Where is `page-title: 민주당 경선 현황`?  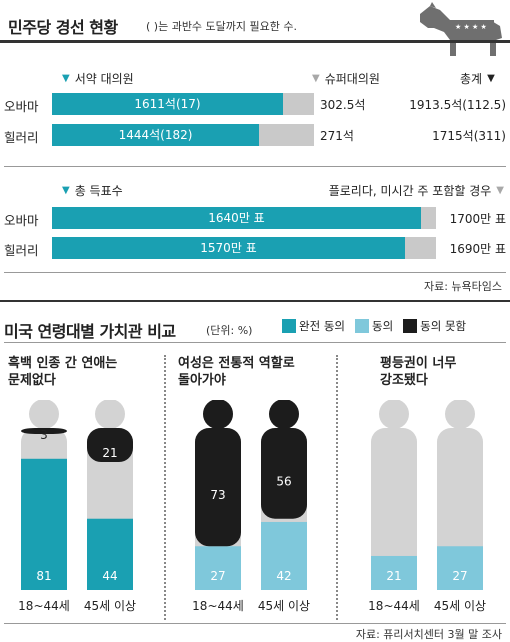 page-title: 민주당 경선 현황 is located at coordinates (63, 27).